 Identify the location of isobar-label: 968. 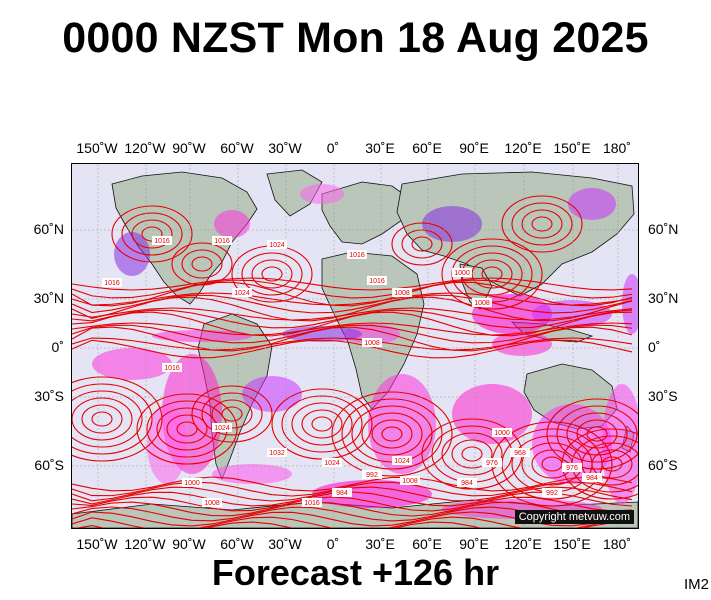
(520, 452).